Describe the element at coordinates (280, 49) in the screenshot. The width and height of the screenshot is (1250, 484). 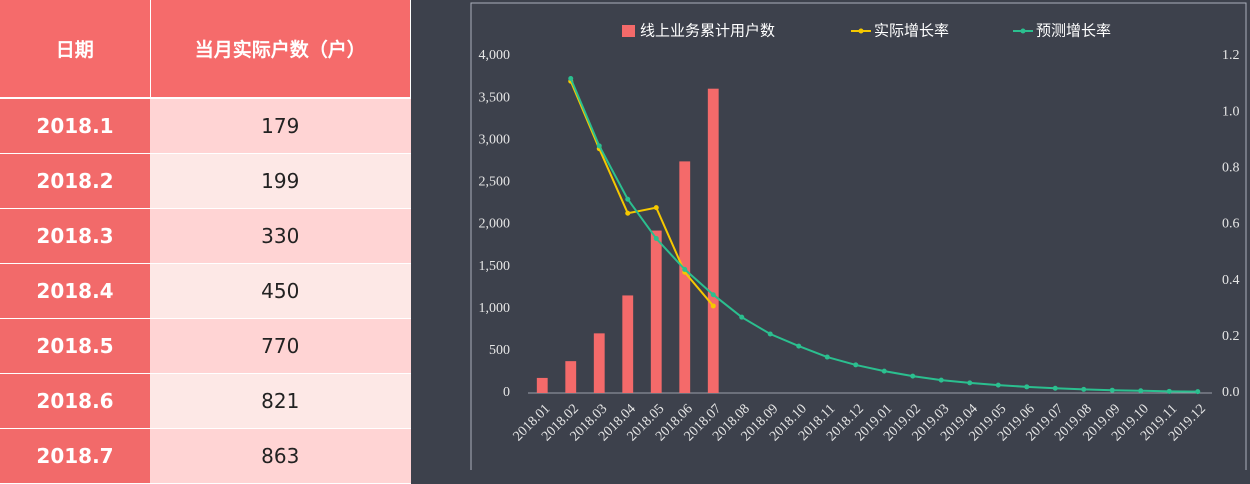
I see `header-cell: 当月实际户数（户）` at that location.